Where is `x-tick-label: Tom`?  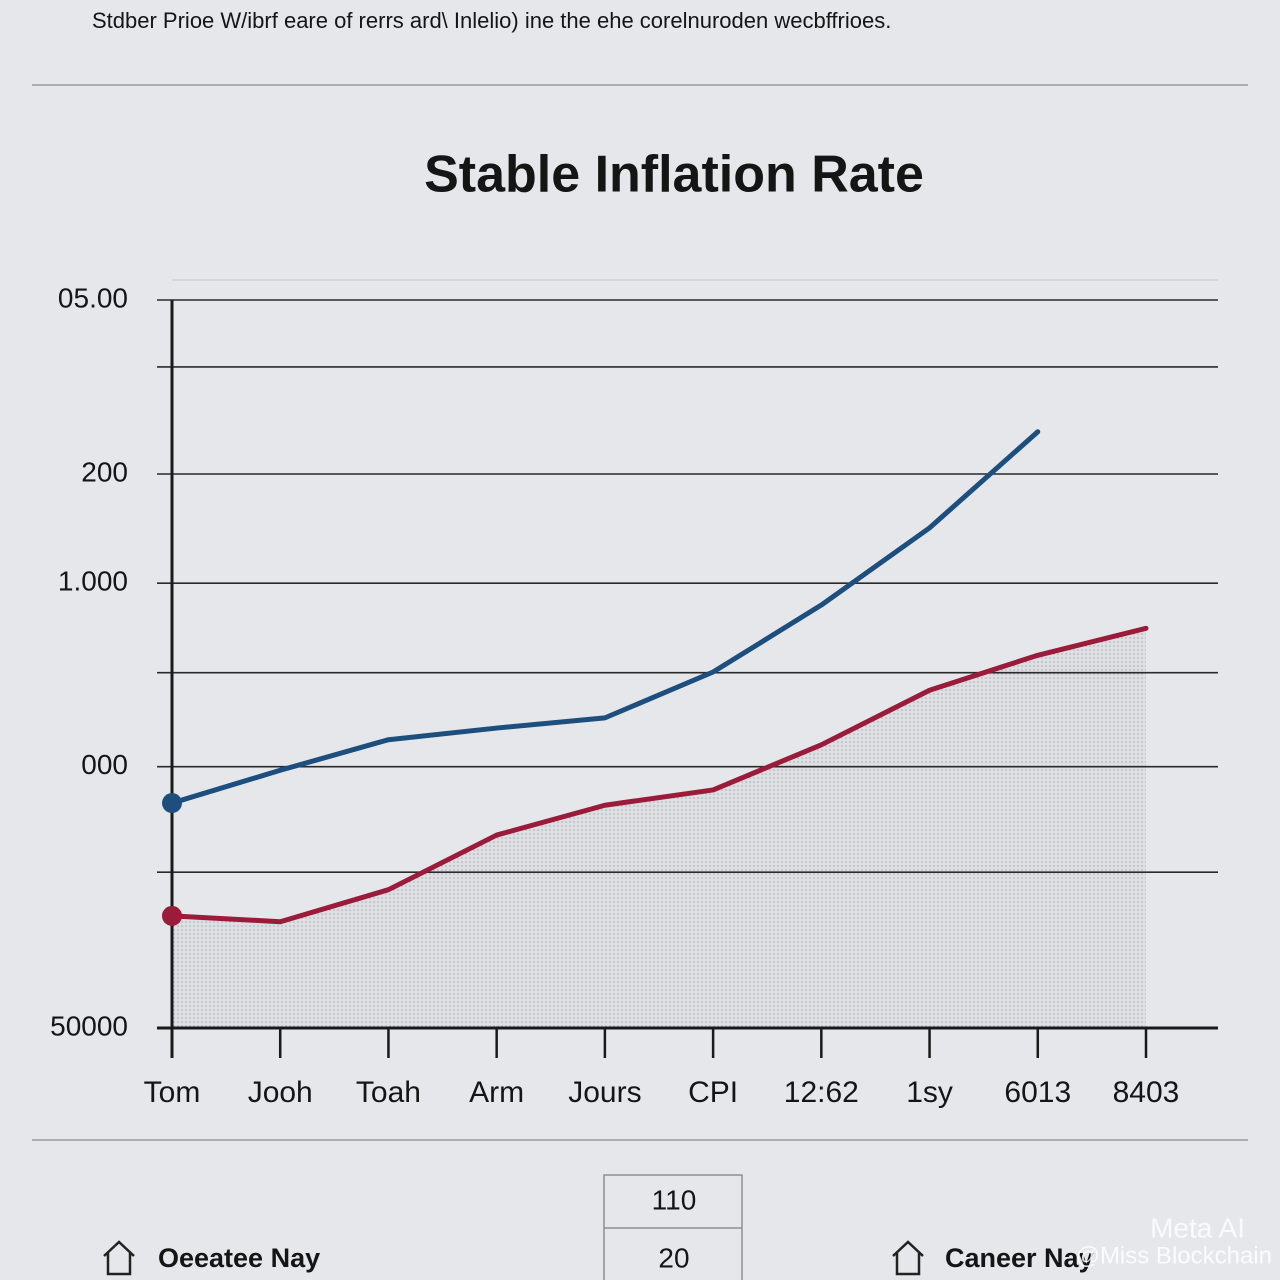 x-tick-label: Tom is located at coordinates (172, 1092).